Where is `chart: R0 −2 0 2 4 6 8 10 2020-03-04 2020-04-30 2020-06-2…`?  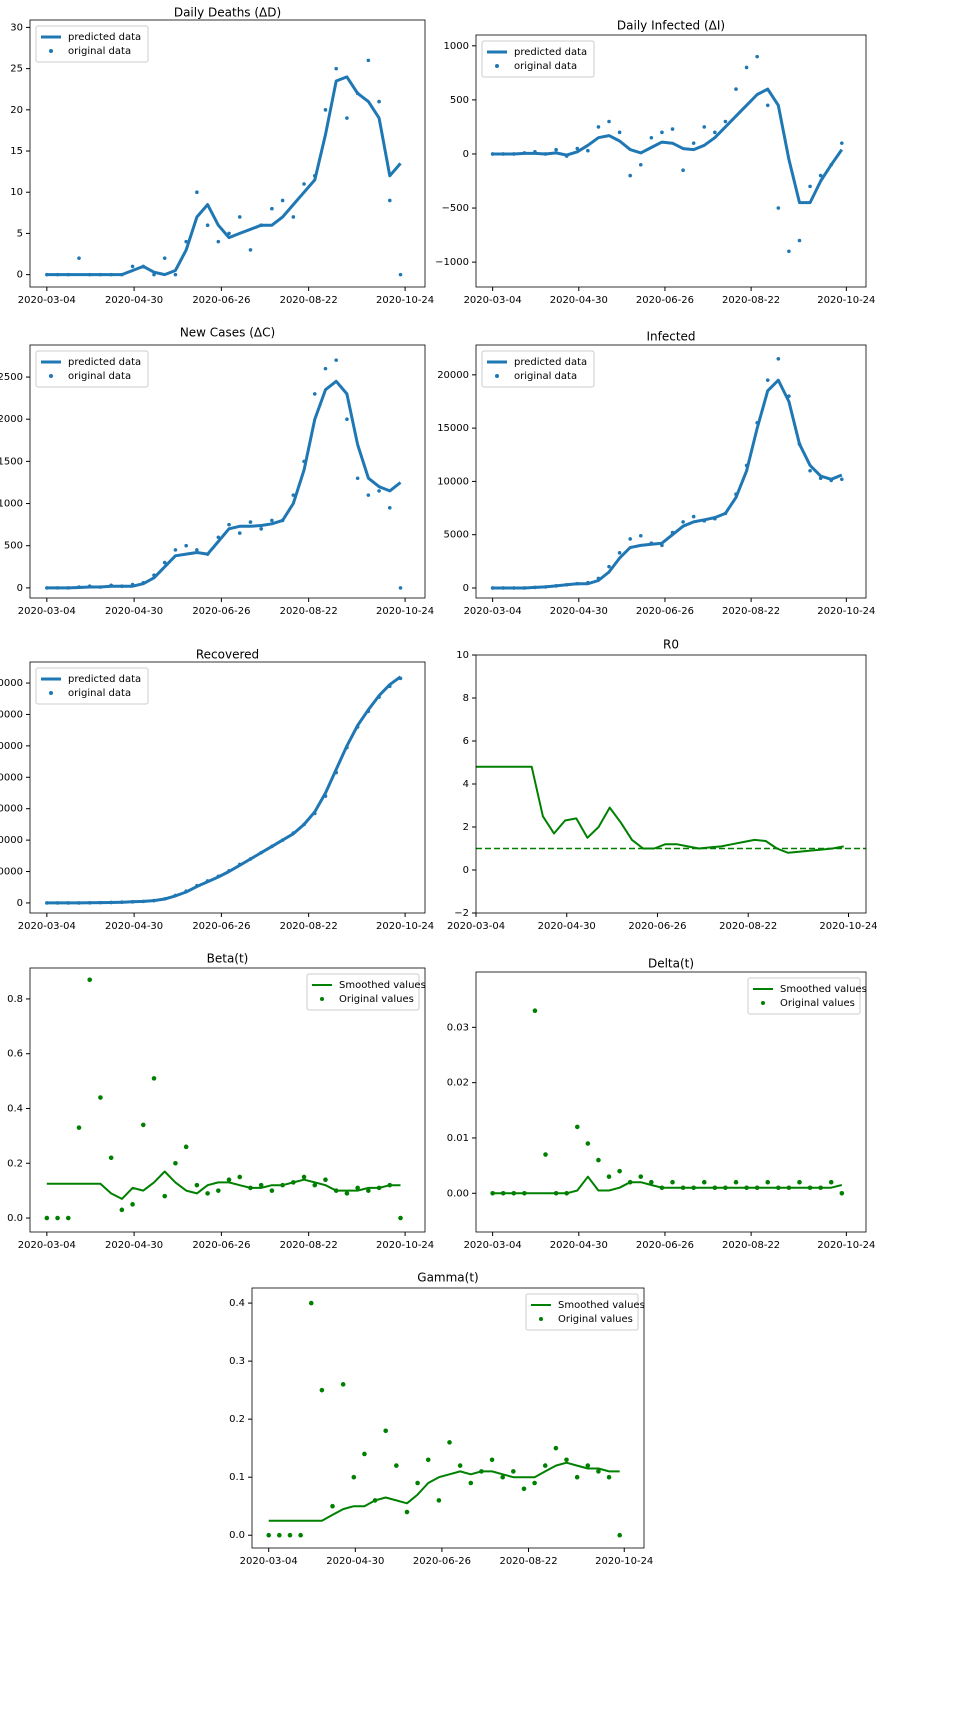
chart: R0 −2 0 2 4 6 8 10 2020-03-04 2020-04-30 2020-06-2… is located at coordinates (662, 785).